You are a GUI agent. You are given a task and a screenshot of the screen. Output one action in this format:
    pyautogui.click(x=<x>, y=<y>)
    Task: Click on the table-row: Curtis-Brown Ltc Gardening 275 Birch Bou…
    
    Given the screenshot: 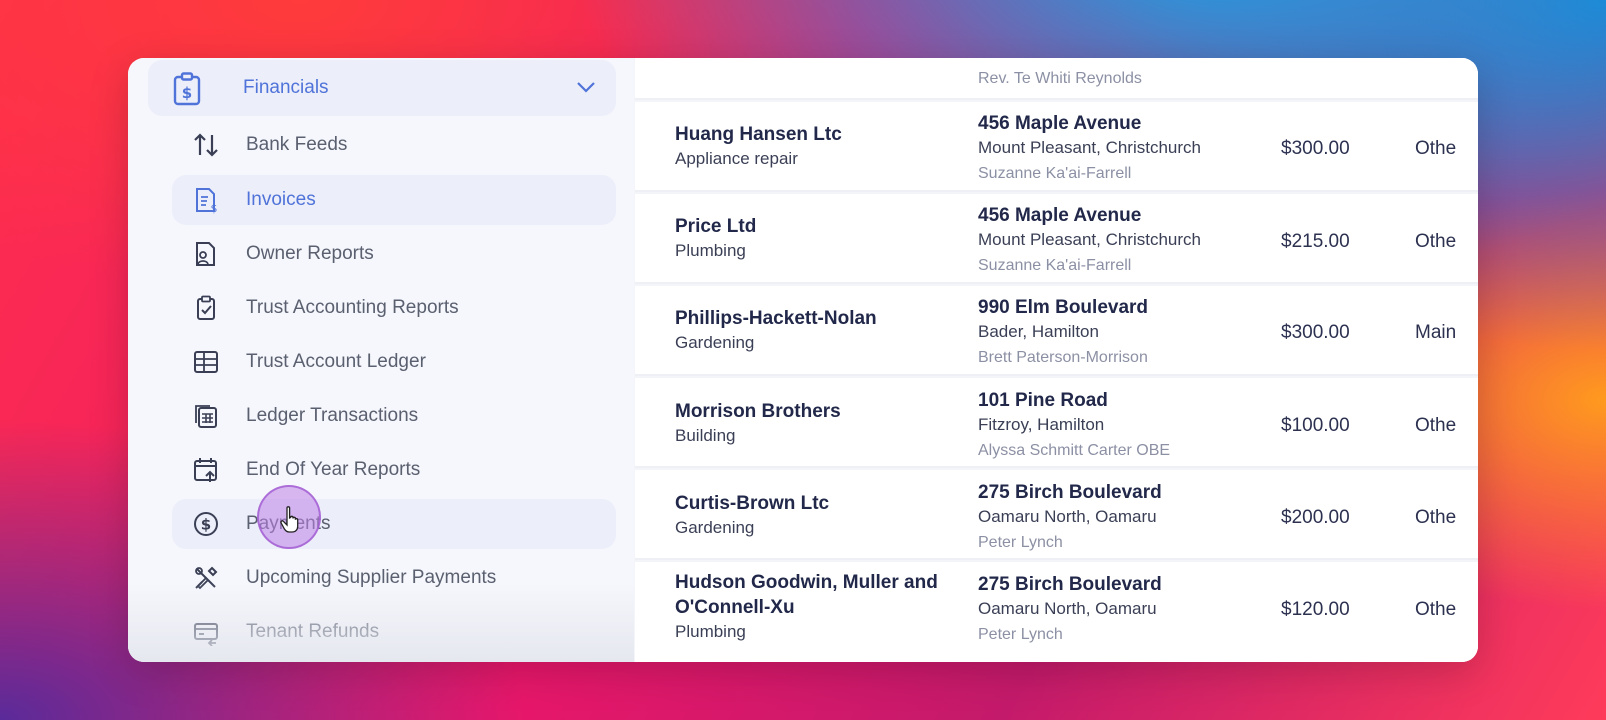 What is the action you would take?
    pyautogui.click(x=1056, y=515)
    